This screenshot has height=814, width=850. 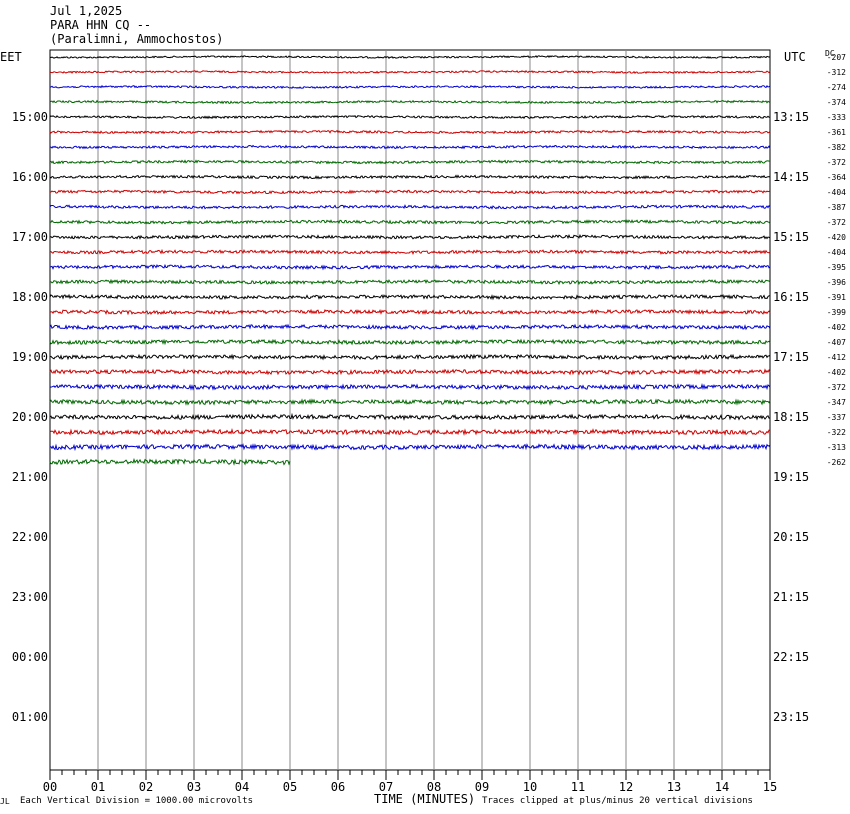 I want to click on dc-offset-label: -274, so click(x=836, y=87).